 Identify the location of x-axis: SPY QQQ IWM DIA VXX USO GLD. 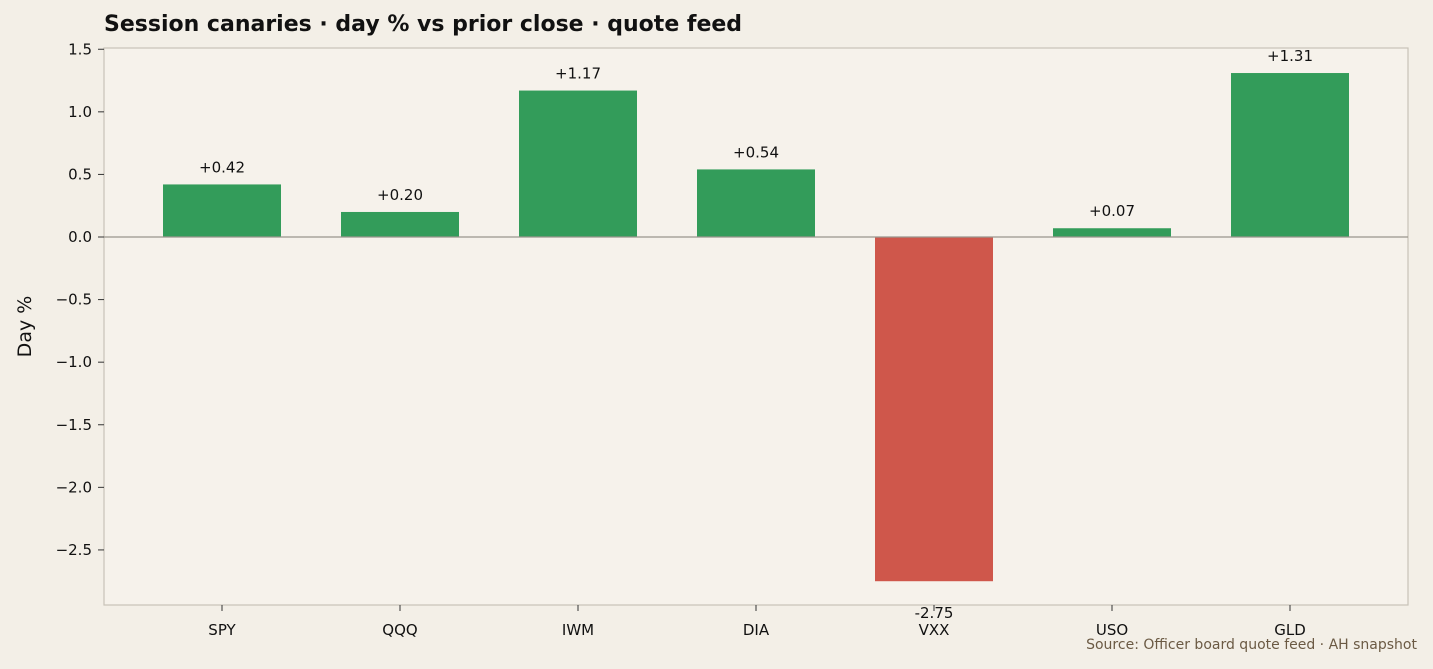
(757, 622).